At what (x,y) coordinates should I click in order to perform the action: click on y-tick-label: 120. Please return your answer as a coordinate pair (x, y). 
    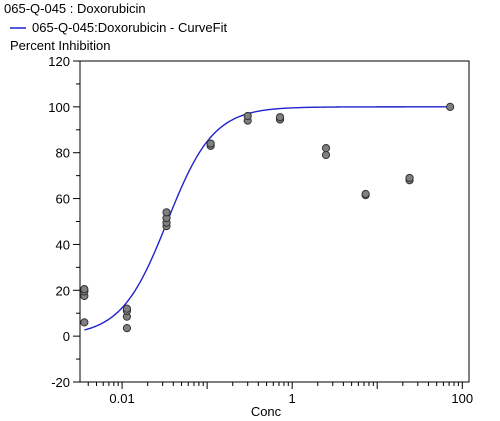
    Looking at the image, I should click on (59, 61).